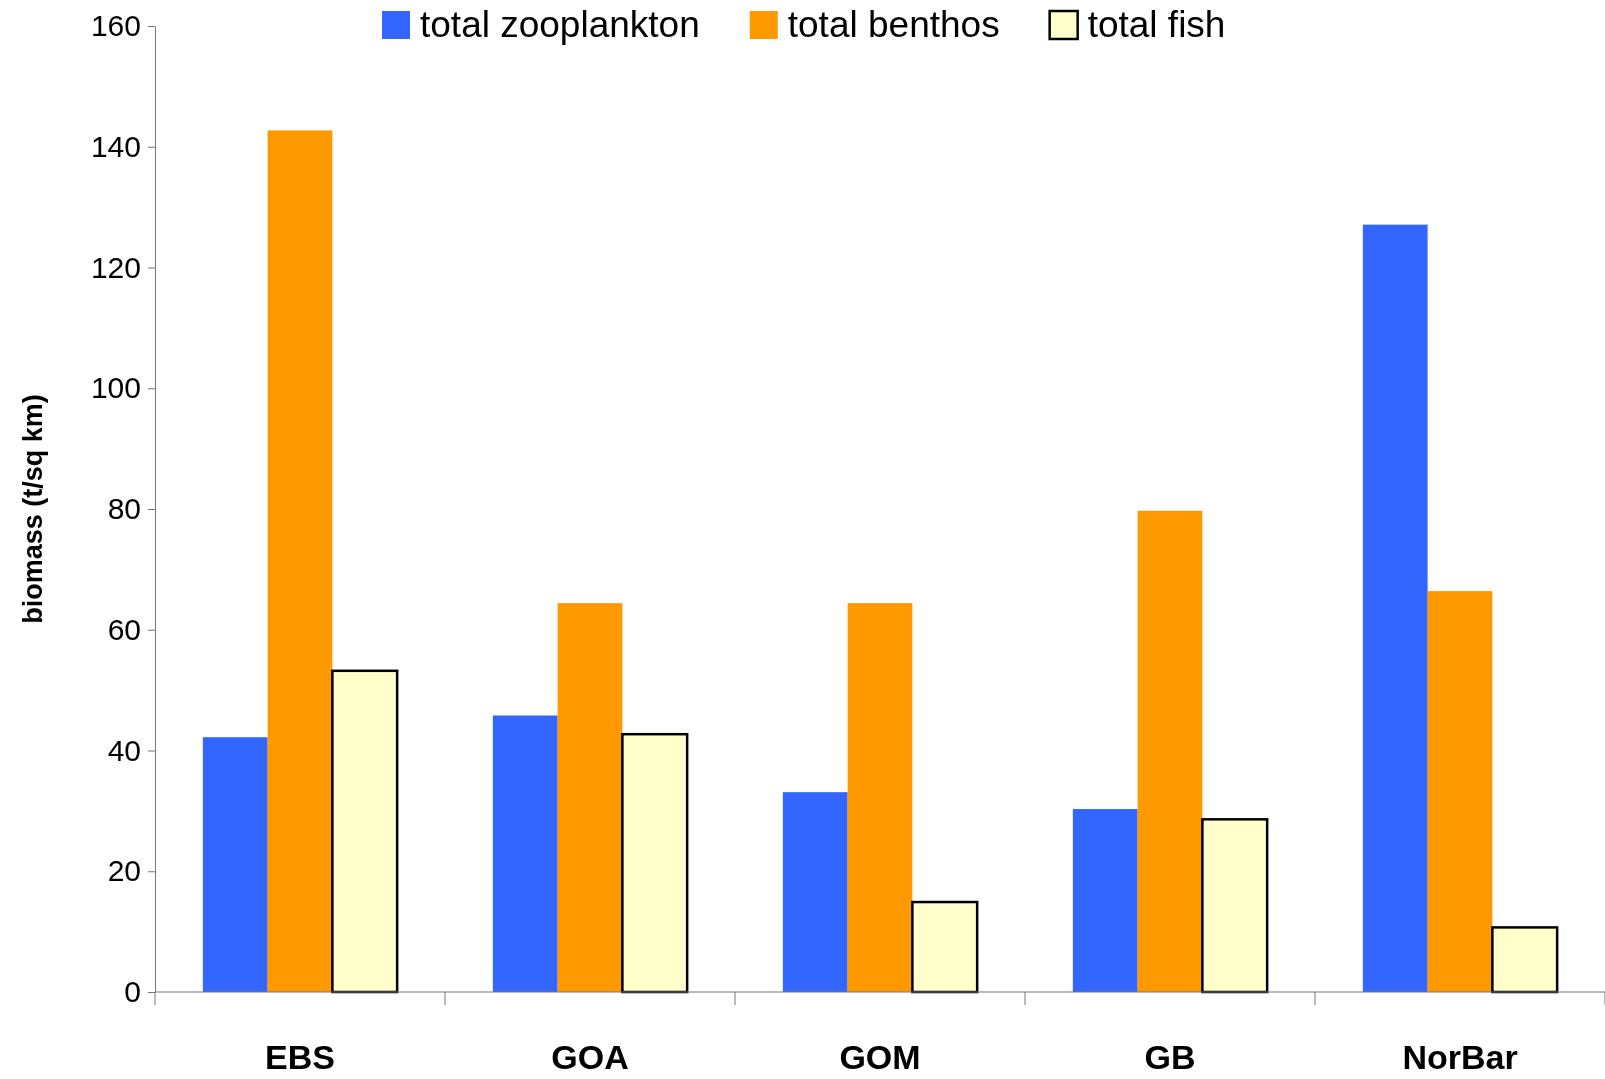 This screenshot has height=1079, width=1605. I want to click on y-tick-label: 140, so click(115, 146).